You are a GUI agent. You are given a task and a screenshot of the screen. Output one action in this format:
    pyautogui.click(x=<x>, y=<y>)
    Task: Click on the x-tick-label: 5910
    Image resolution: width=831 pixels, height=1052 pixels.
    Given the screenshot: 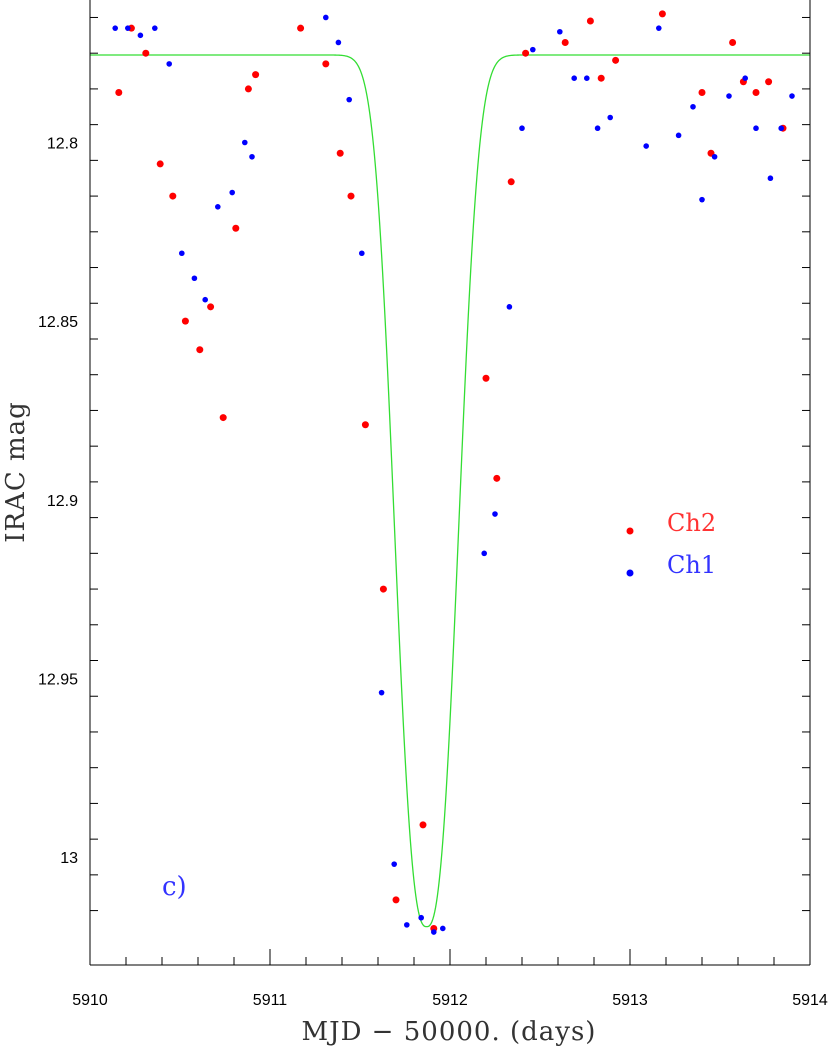 What is the action you would take?
    pyautogui.click(x=90, y=1000)
    